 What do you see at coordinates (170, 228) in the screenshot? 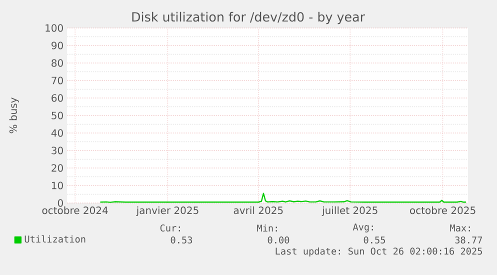
I see `text: Cur:` at bounding box center [170, 228].